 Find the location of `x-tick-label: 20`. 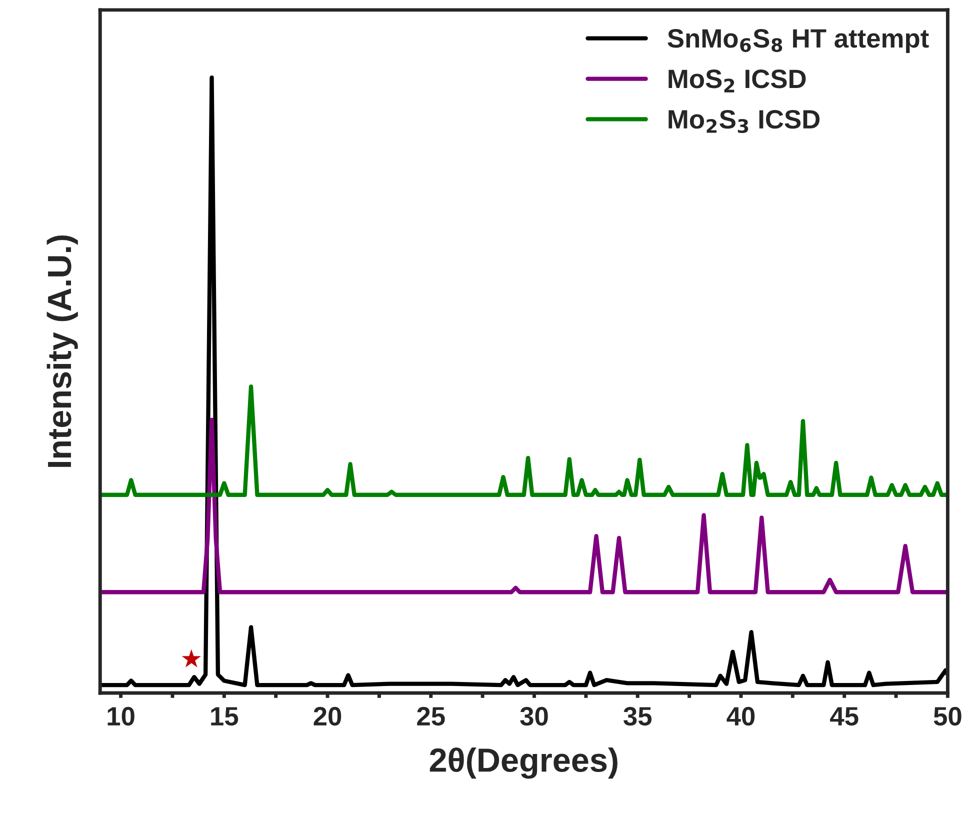

x-tick-label: 20 is located at coordinates (328, 716).